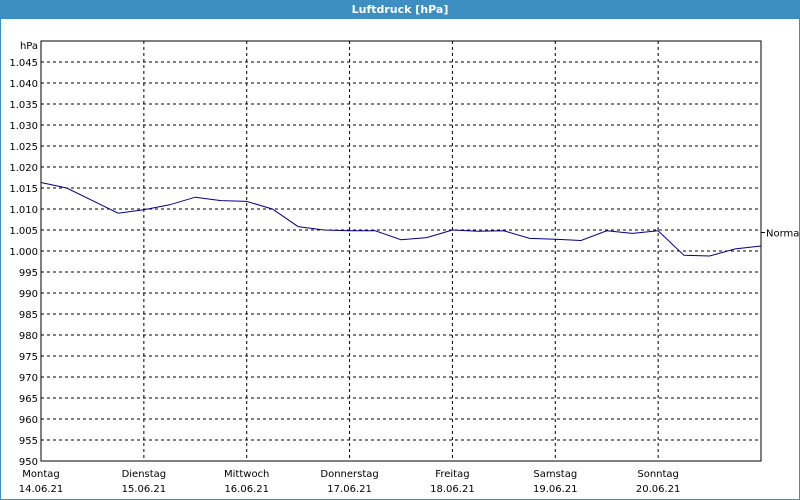 This screenshot has width=800, height=500. What do you see at coordinates (29, 46) in the screenshot?
I see `y-axis-label: hPa` at bounding box center [29, 46].